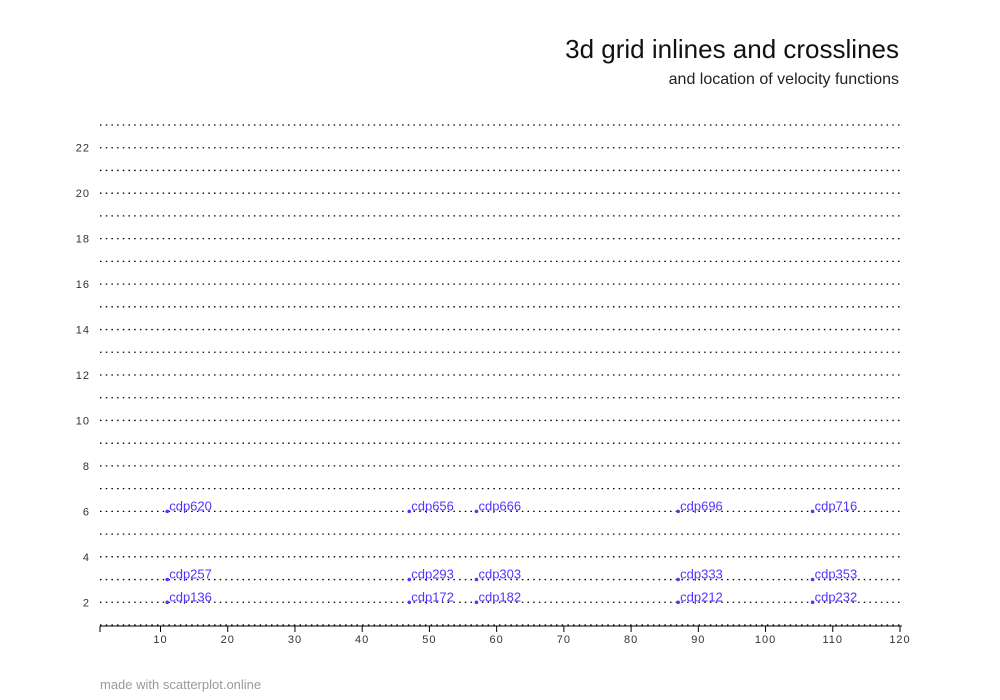 The width and height of the screenshot is (1000, 700). I want to click on y-tick-label: 20, so click(83, 194).